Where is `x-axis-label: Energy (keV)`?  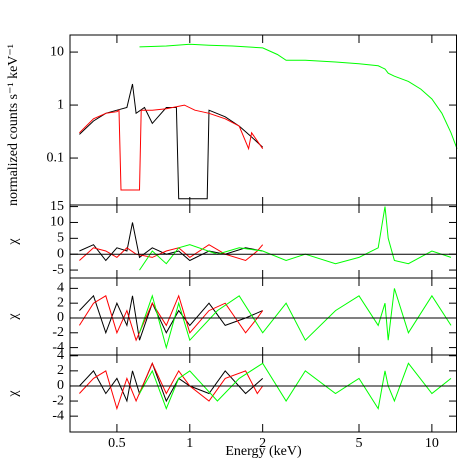
x-axis-label: Energy (keV) is located at coordinates (263, 451).